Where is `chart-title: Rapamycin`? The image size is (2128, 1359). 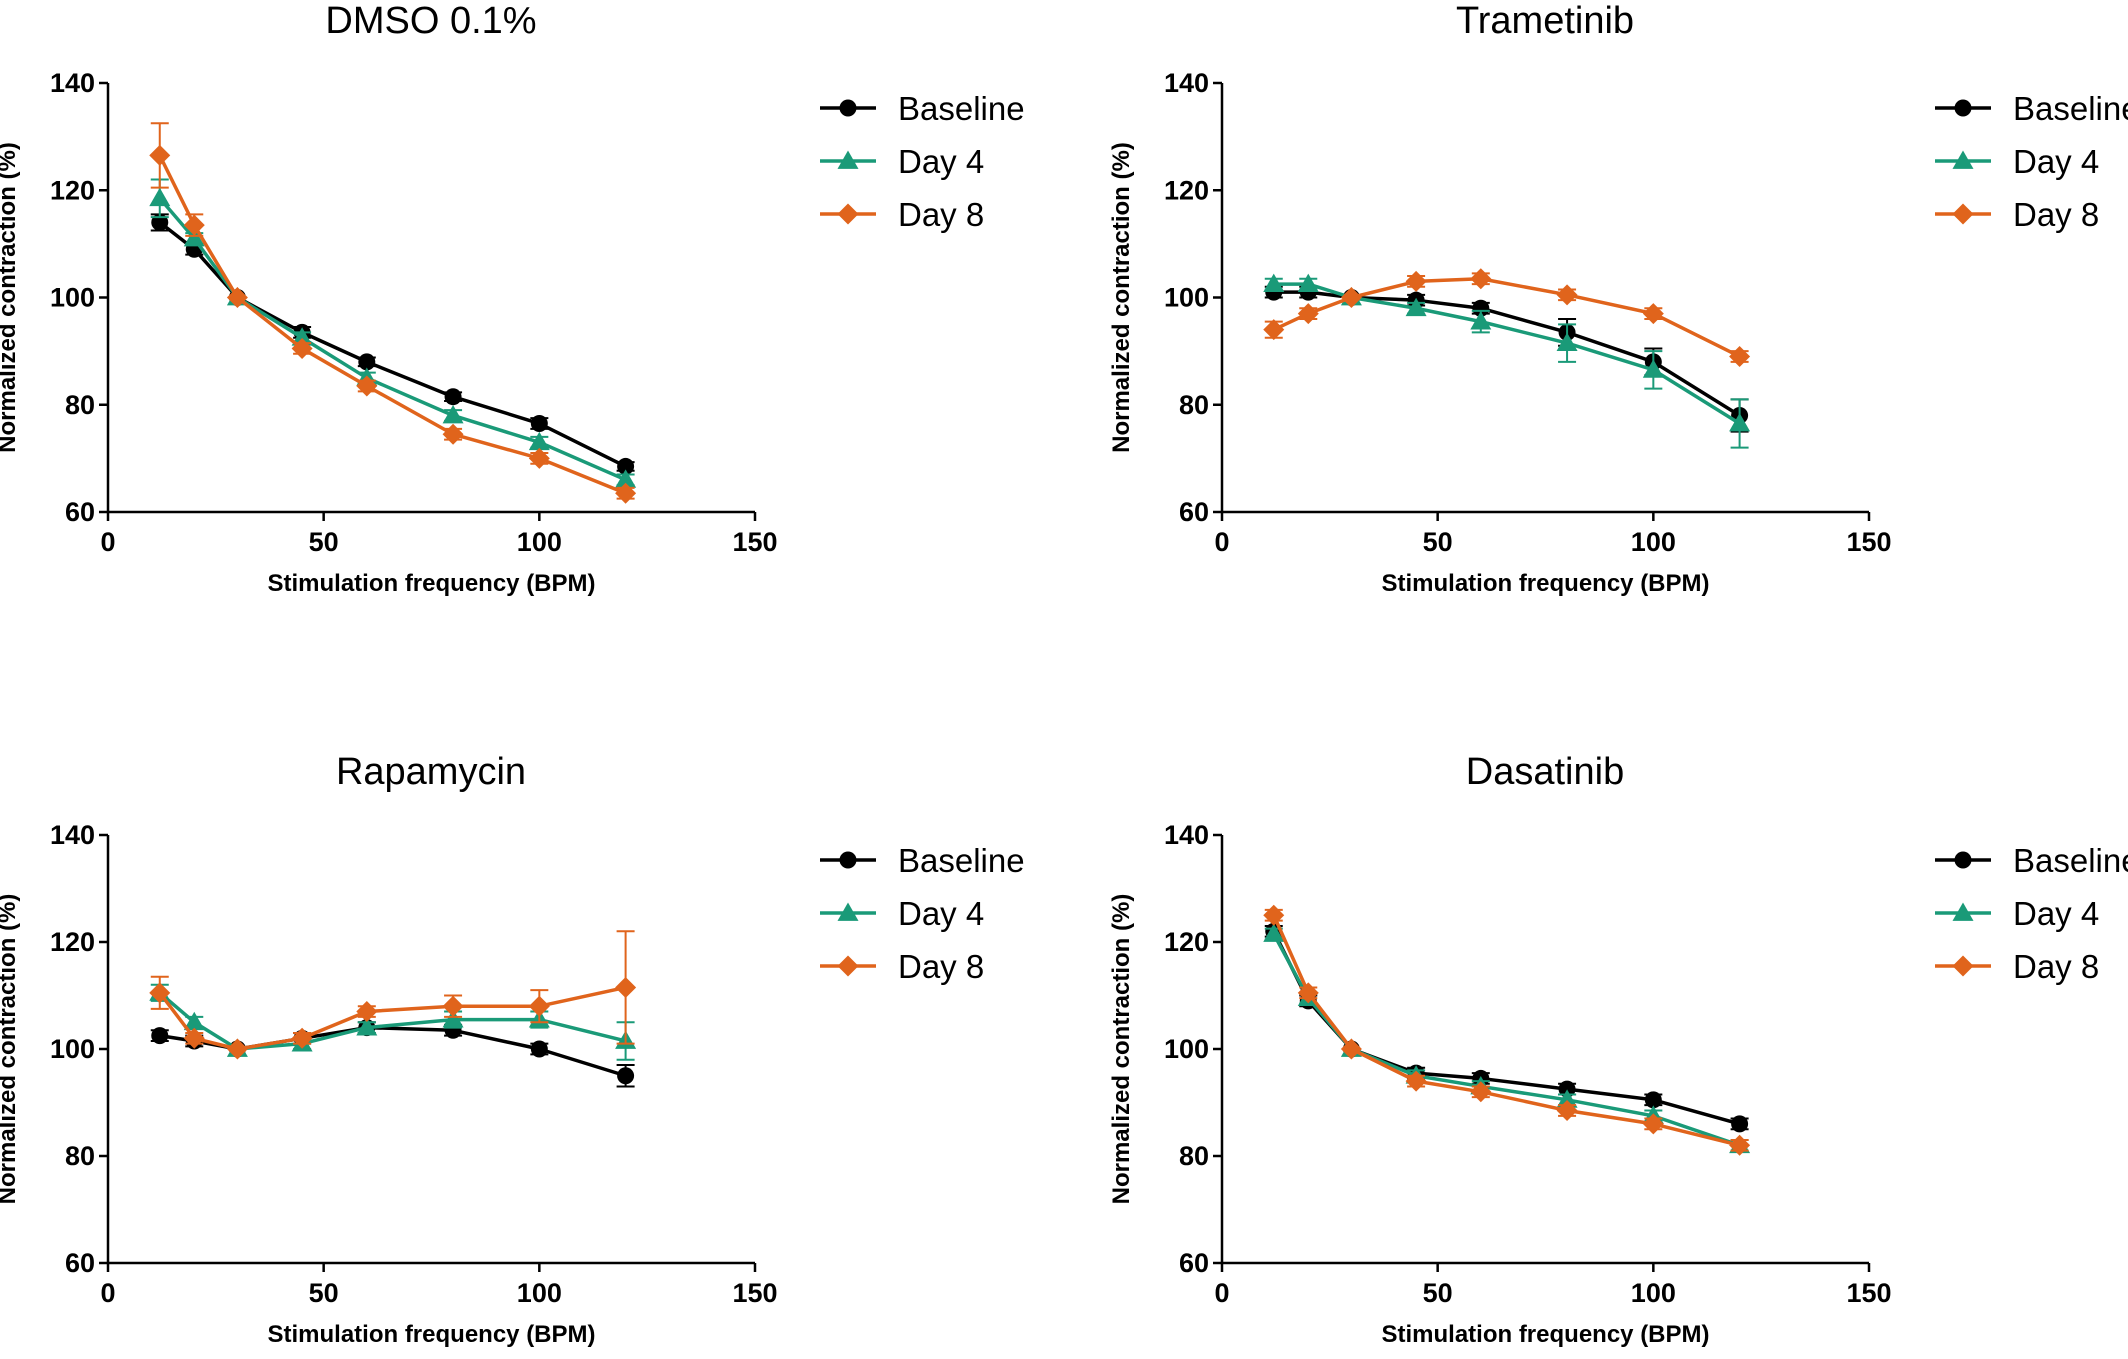
chart-title: Rapamycin is located at coordinates (431, 772).